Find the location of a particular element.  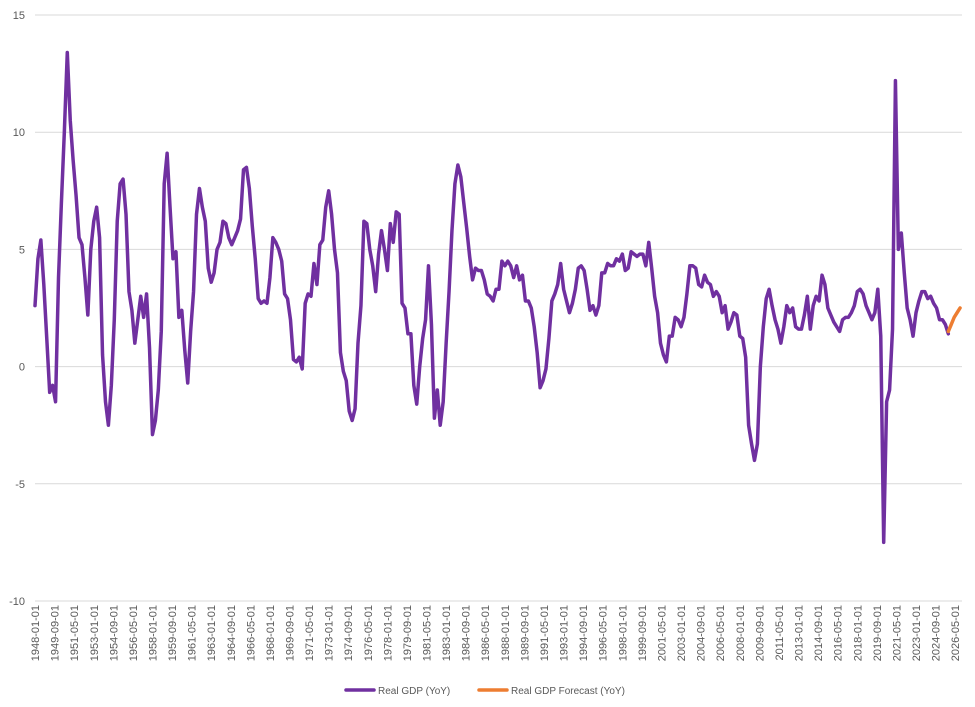

y-tick-label: -10 is located at coordinates (17, 602).